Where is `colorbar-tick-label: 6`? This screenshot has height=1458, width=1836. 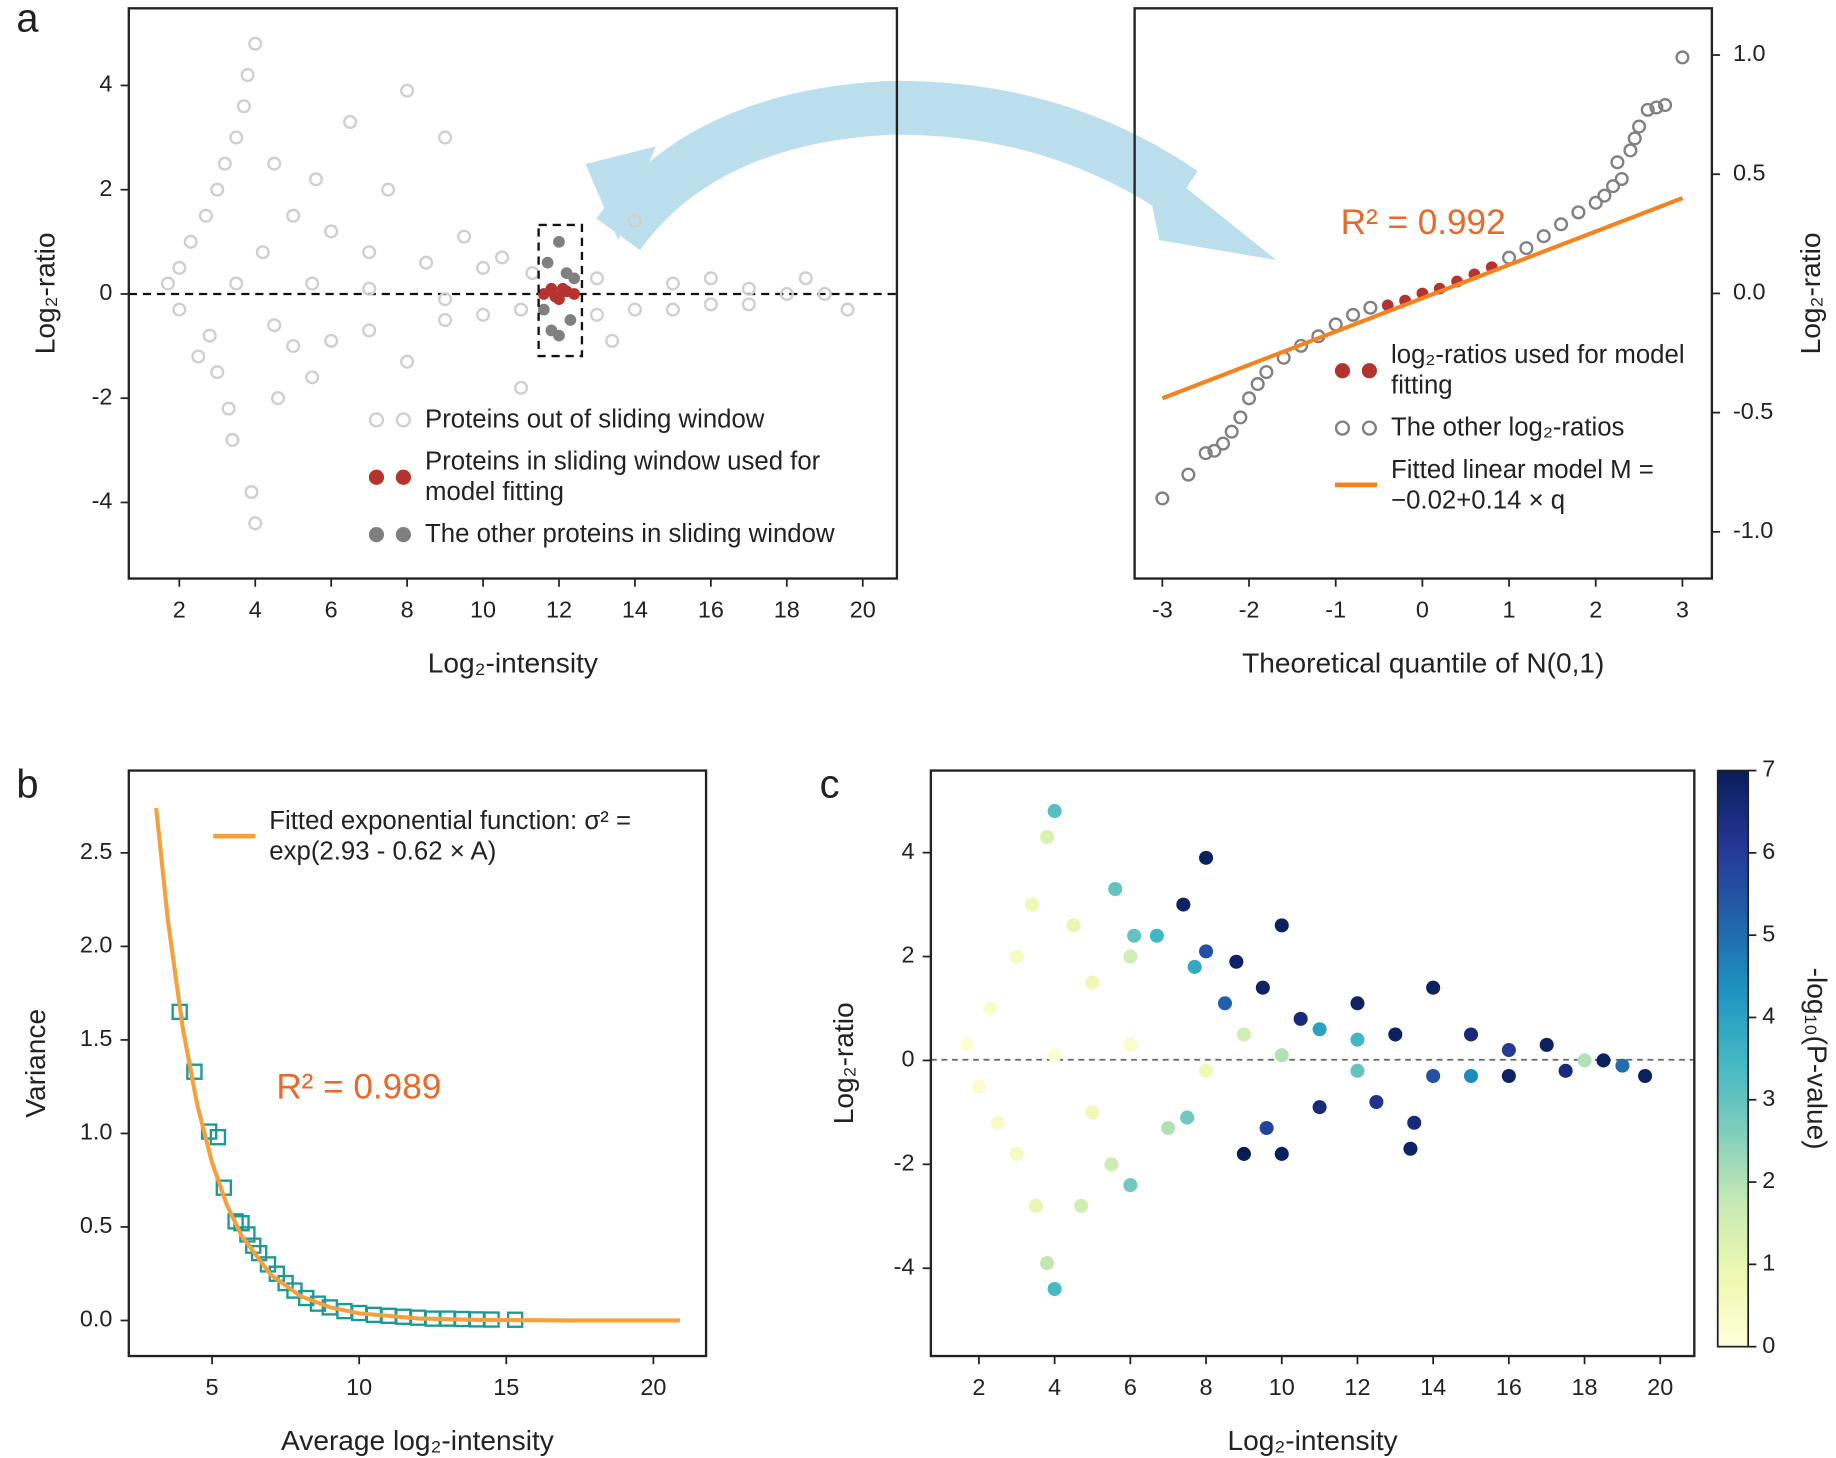
colorbar-tick-label: 6 is located at coordinates (1768, 851).